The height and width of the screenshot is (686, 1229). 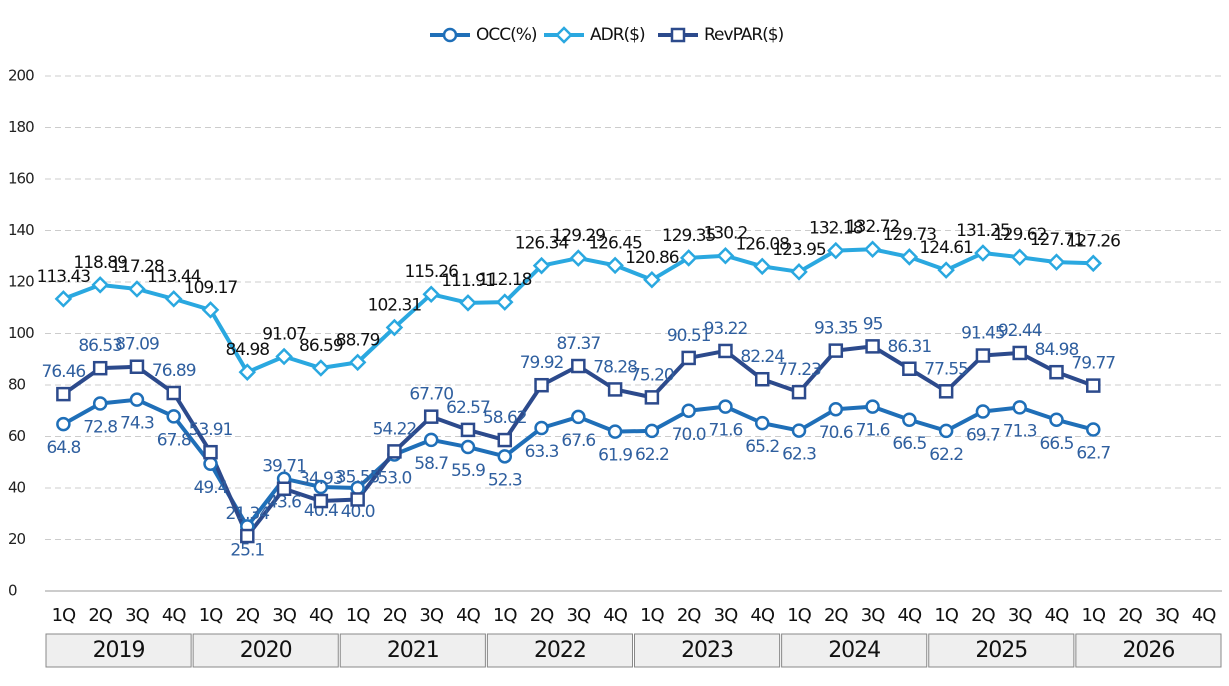 What do you see at coordinates (21, 179) in the screenshot?
I see `y-tick-label: 160` at bounding box center [21, 179].